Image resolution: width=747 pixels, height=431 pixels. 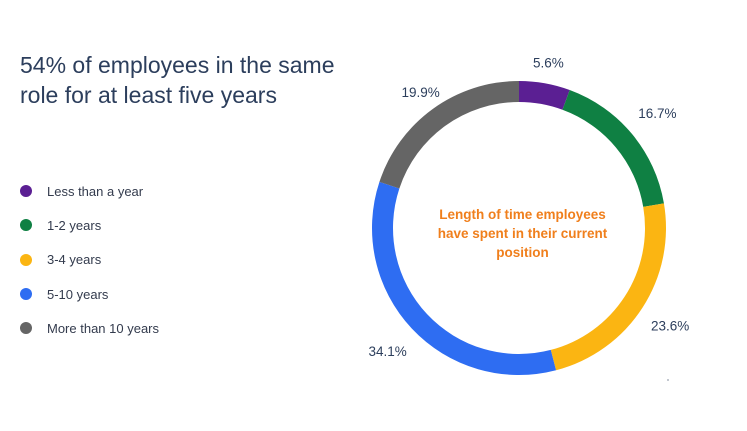 I want to click on slice-value-label-3-4-years: 23.6%, so click(x=670, y=326).